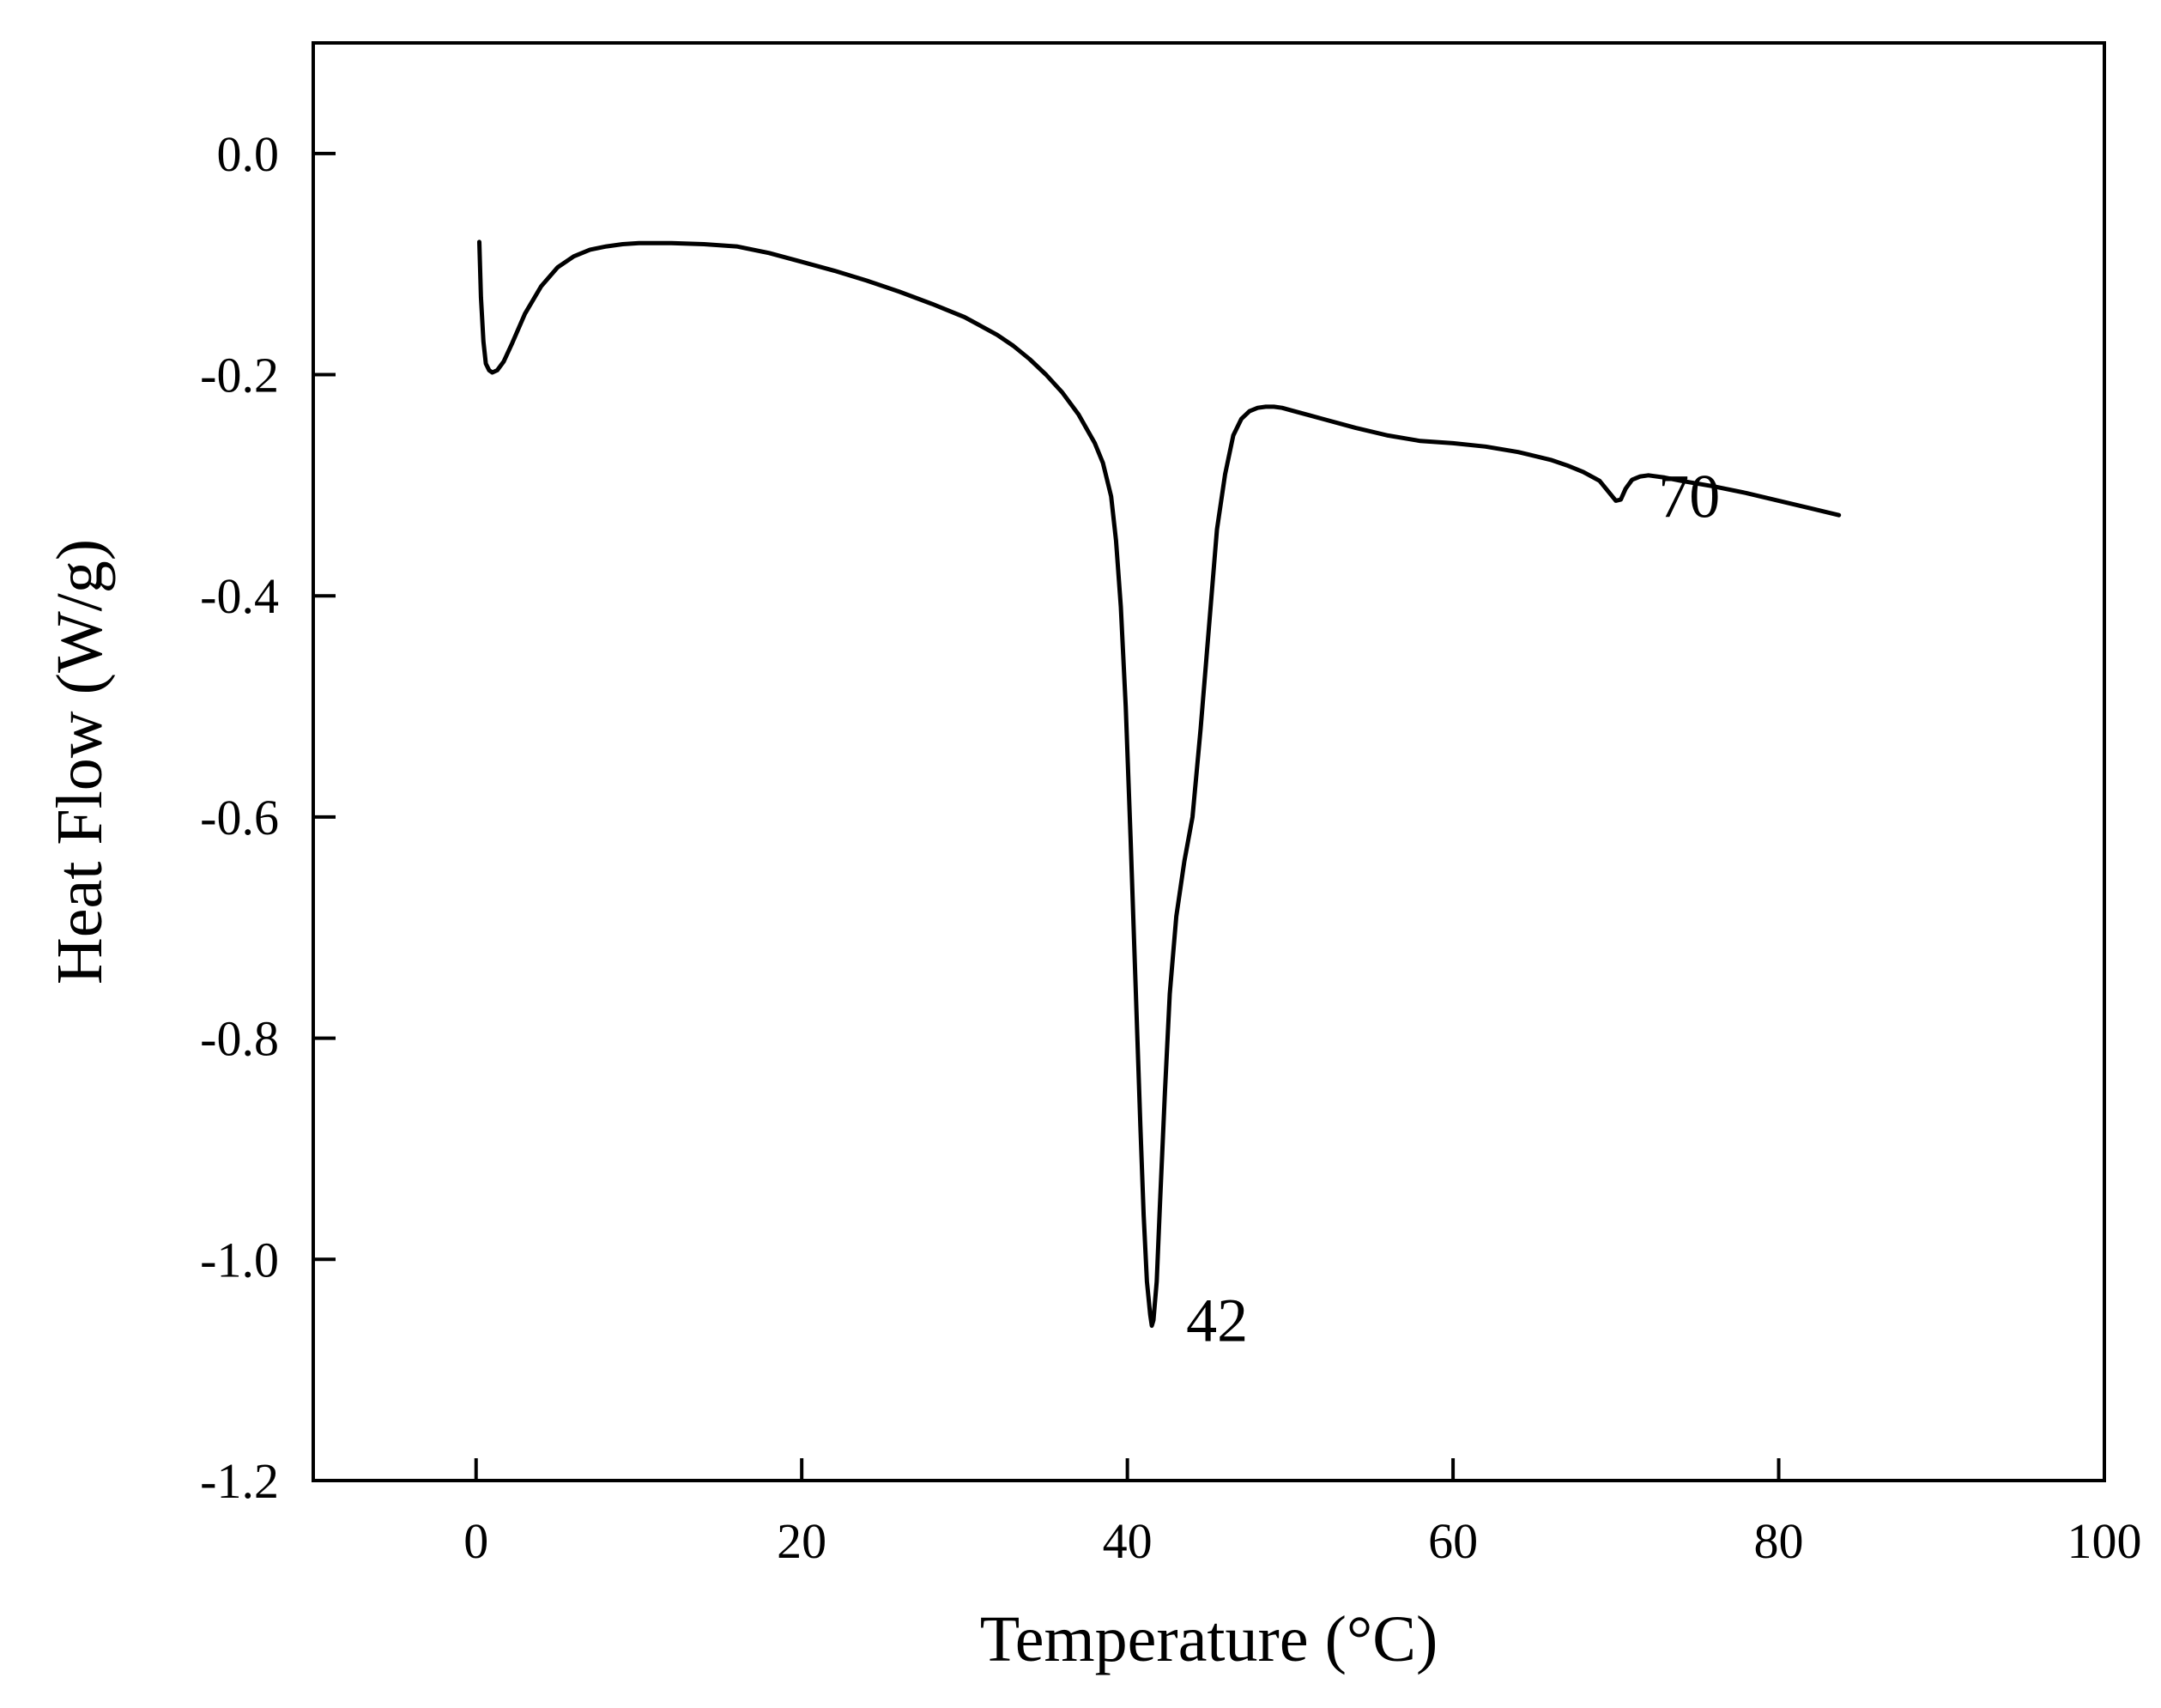 The image size is (2161, 1708). What do you see at coordinates (239, 818) in the screenshot?
I see `y-tick-label: -0.6` at bounding box center [239, 818].